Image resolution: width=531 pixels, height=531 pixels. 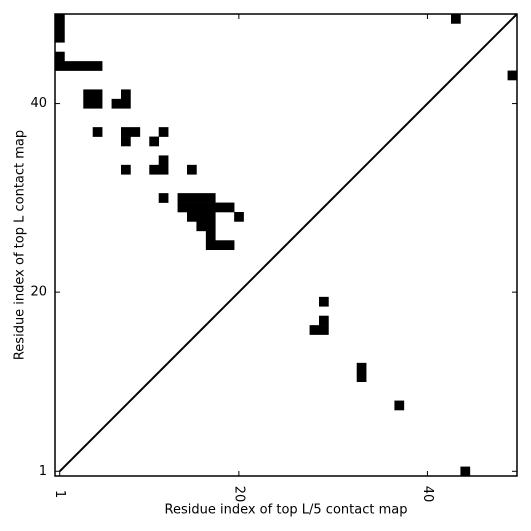 I want to click on y-axis-label: Residue index of top L contact map, so click(x=20, y=245).